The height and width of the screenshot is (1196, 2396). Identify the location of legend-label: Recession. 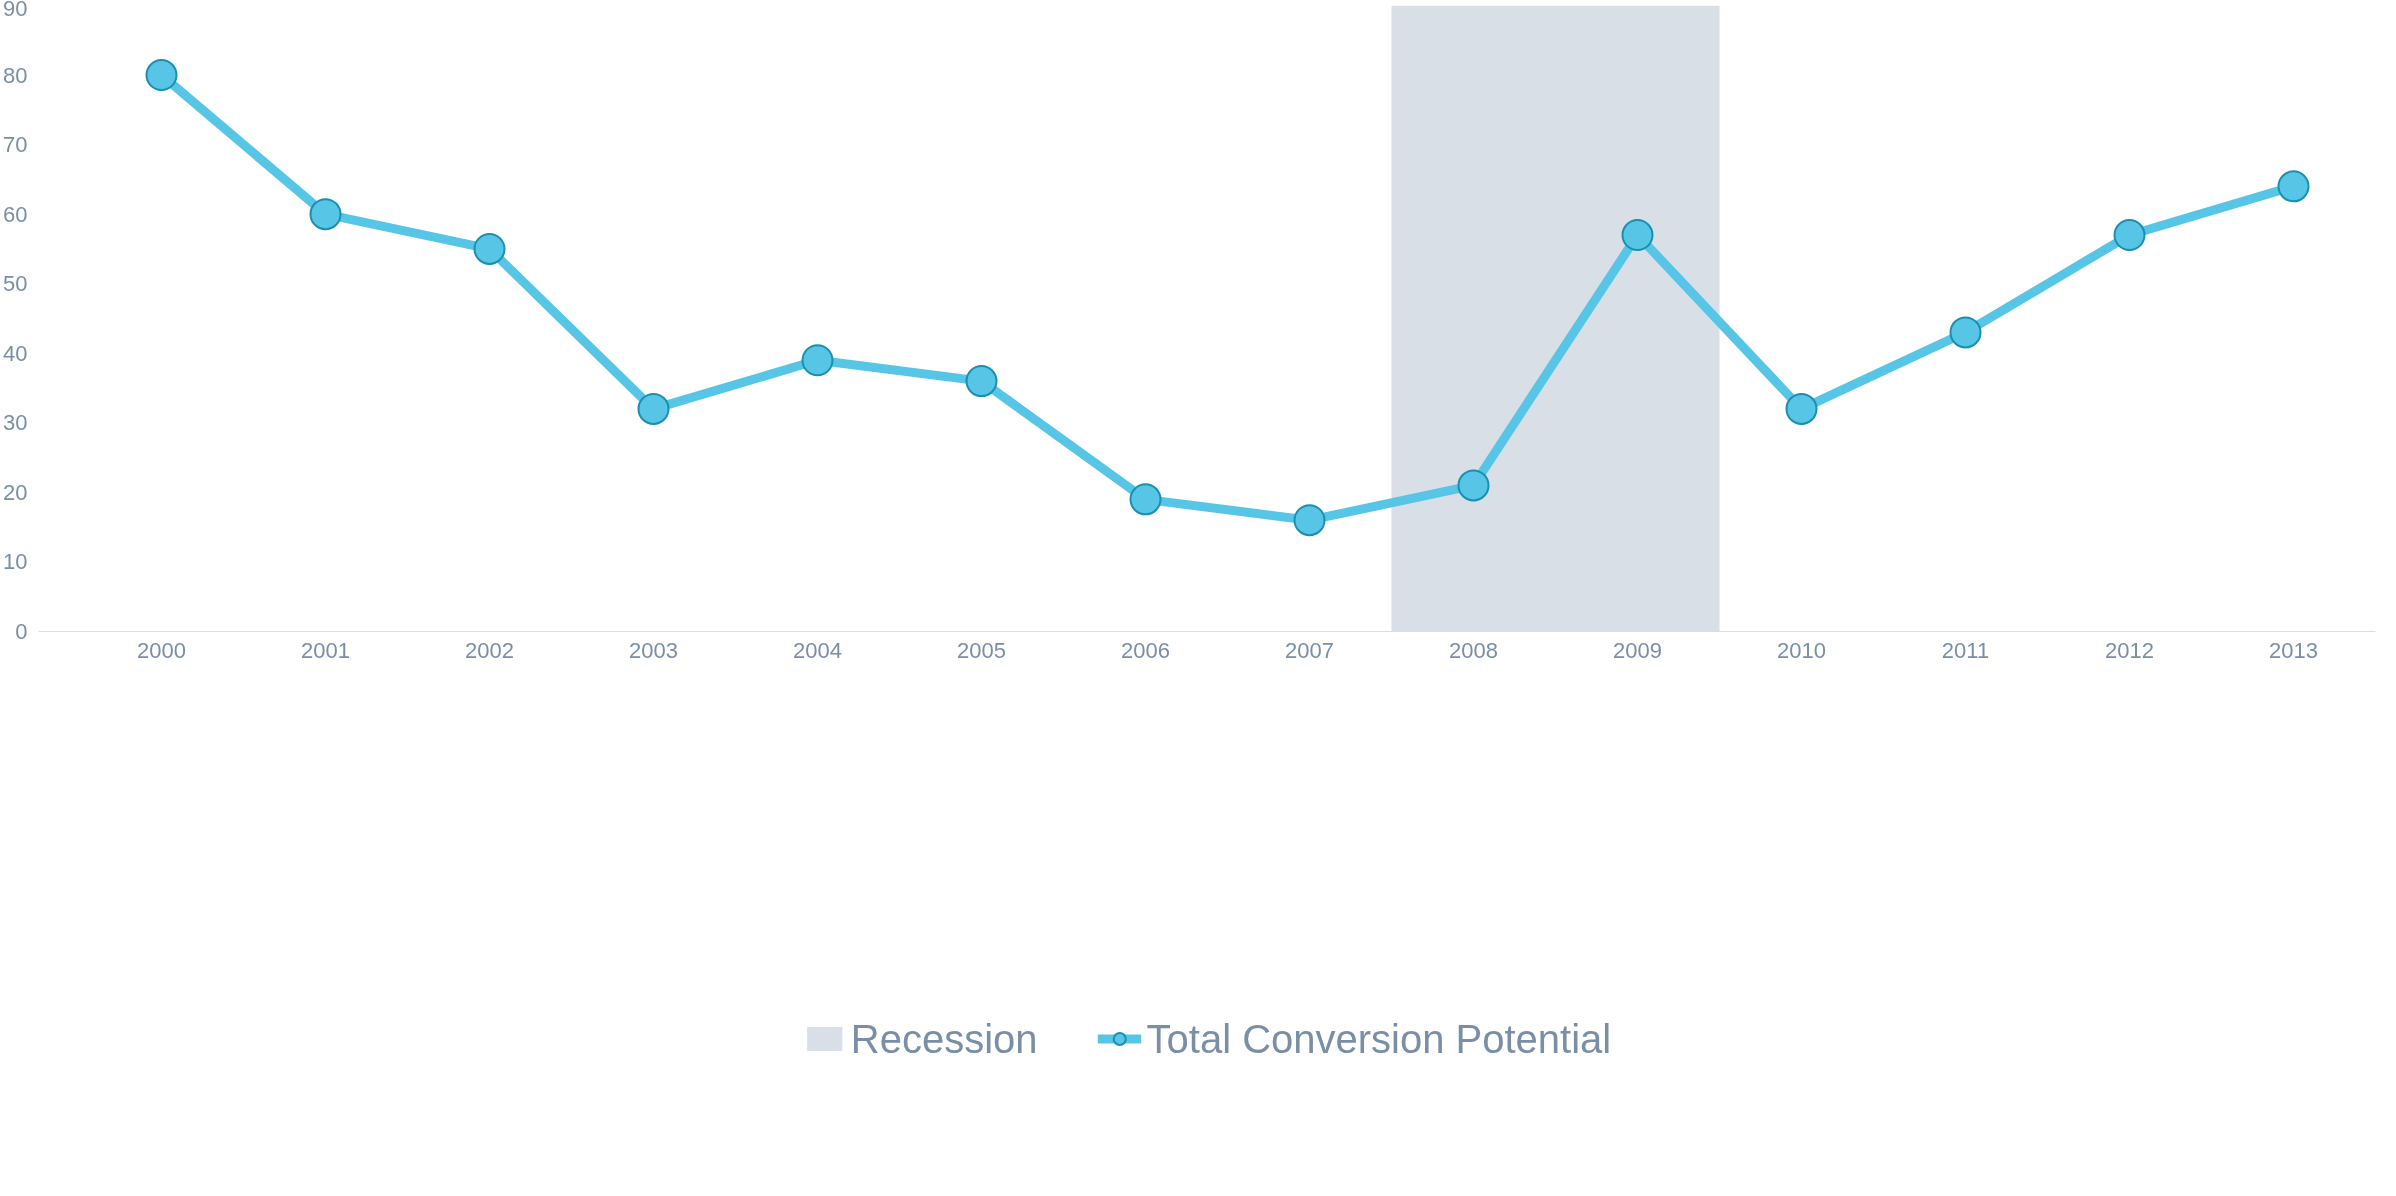
(944, 1039).